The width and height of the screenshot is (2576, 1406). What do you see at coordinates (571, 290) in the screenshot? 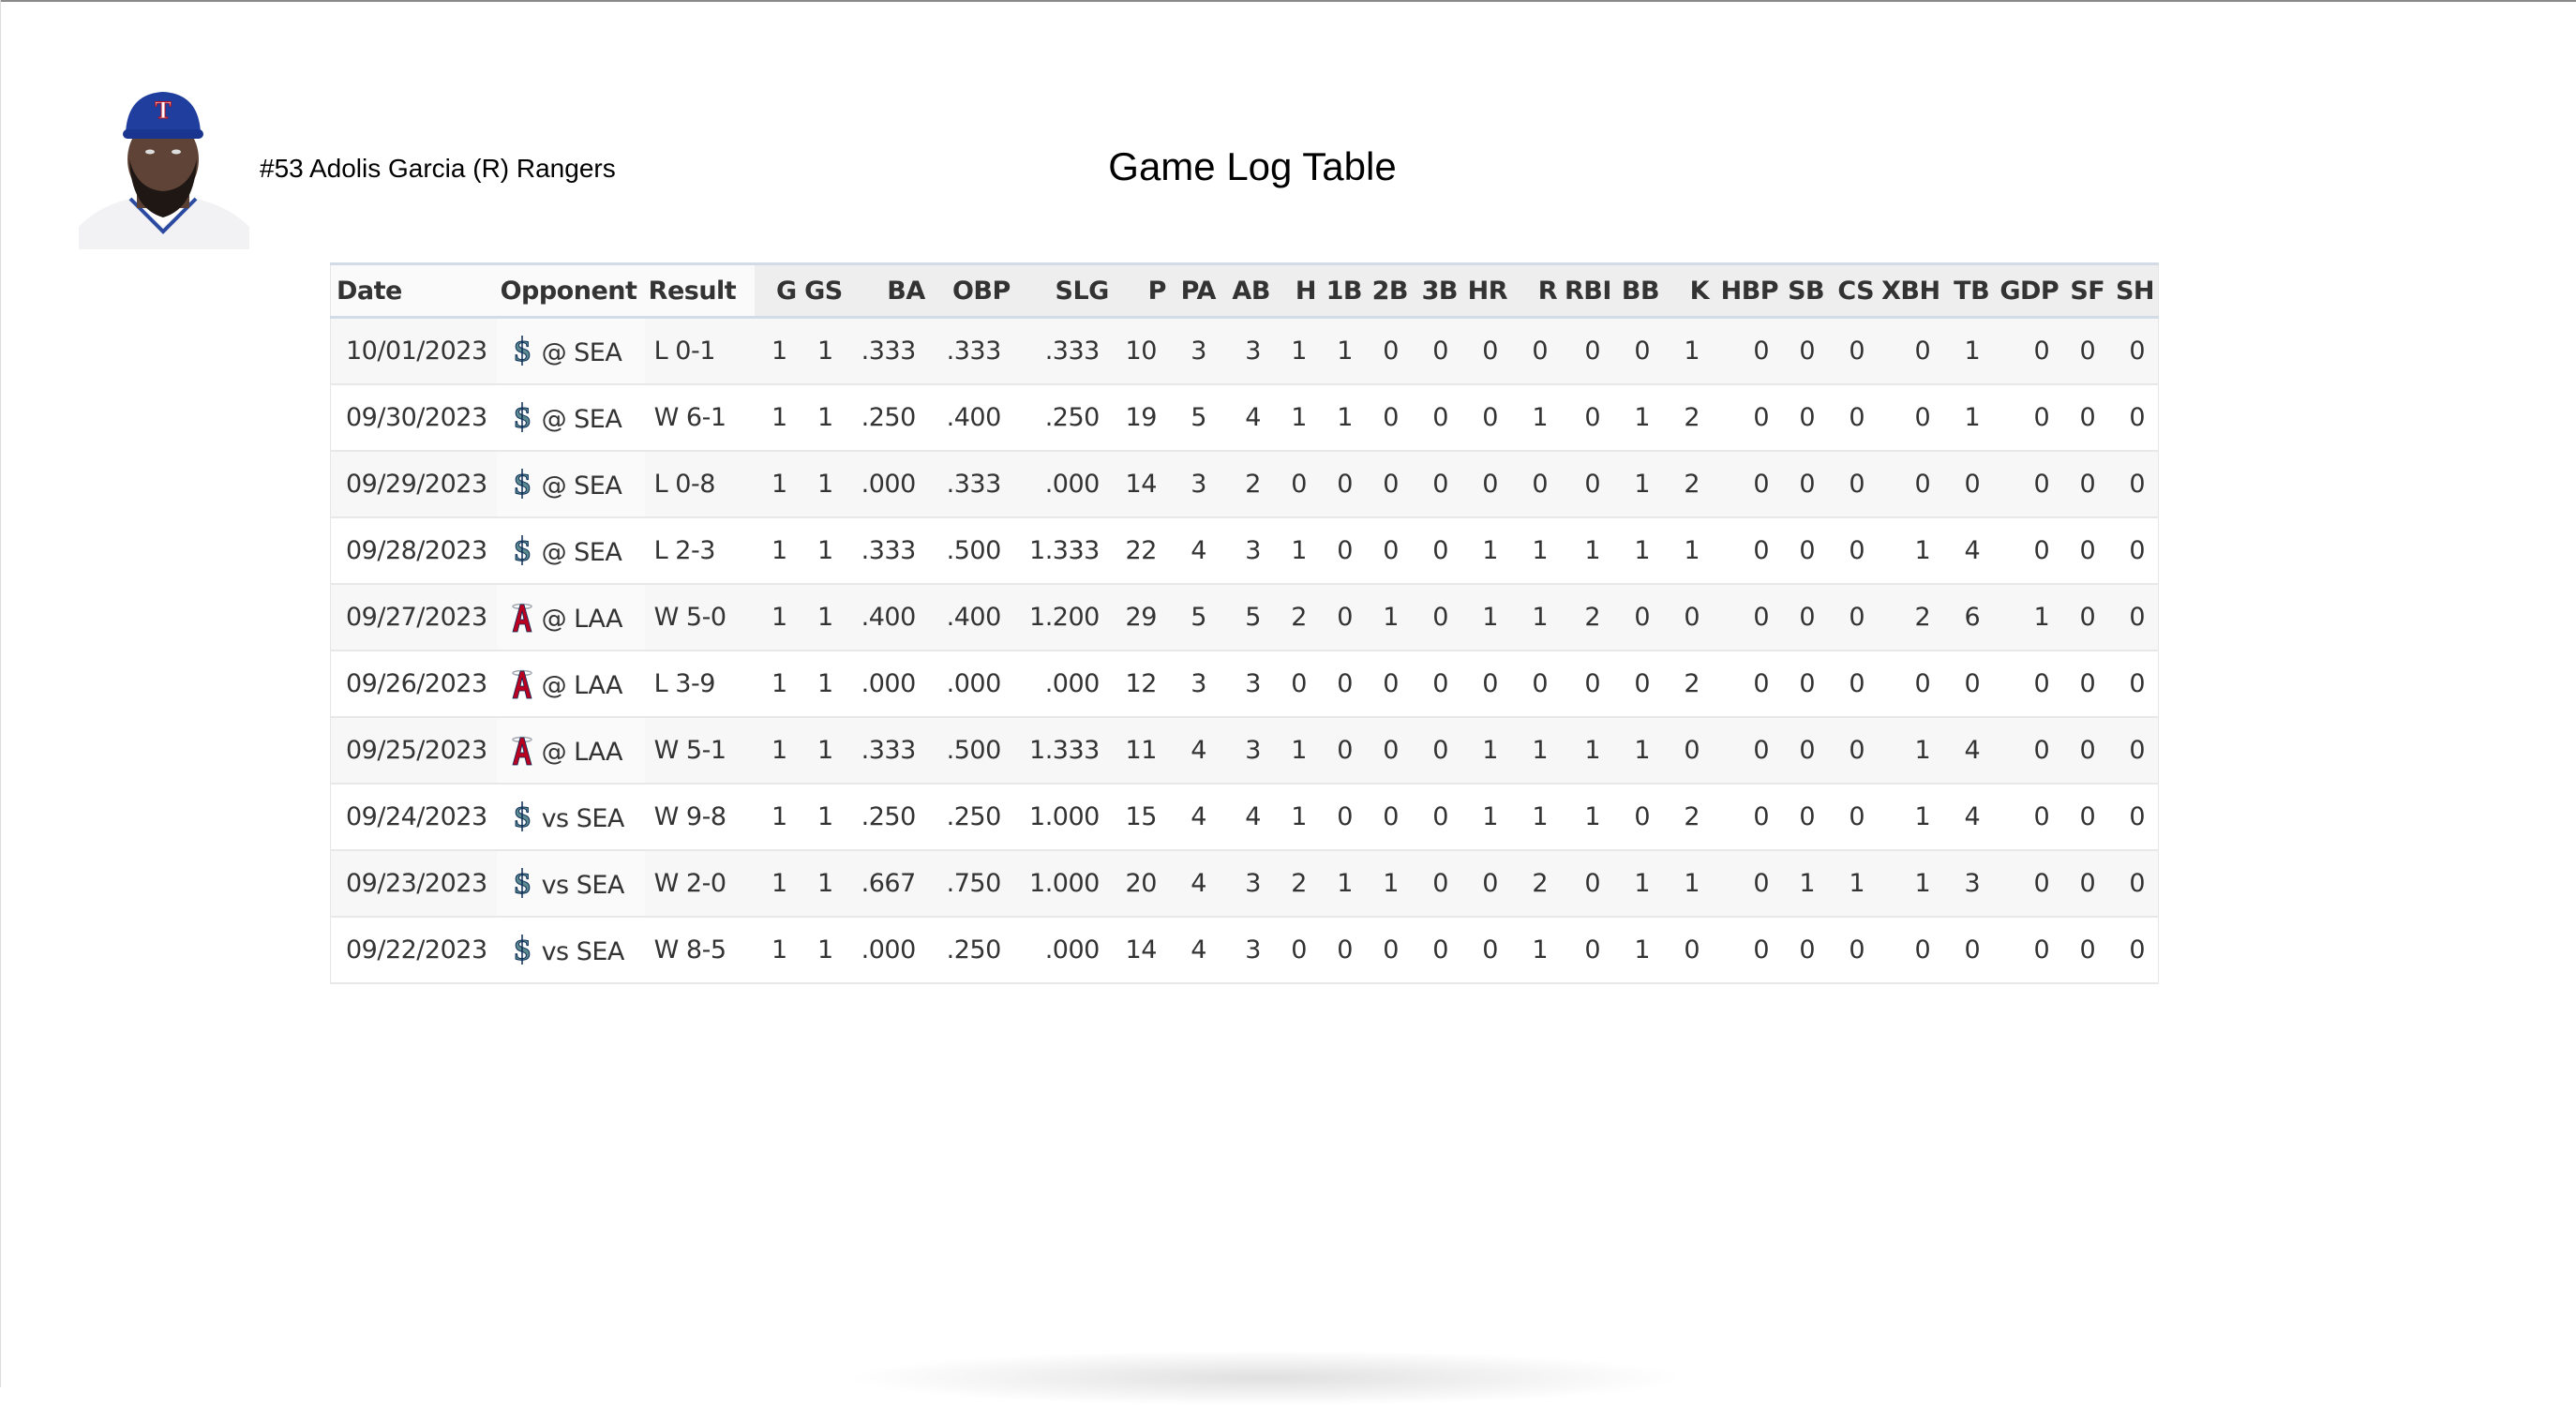
I see `column-header-opponent: Opponent` at bounding box center [571, 290].